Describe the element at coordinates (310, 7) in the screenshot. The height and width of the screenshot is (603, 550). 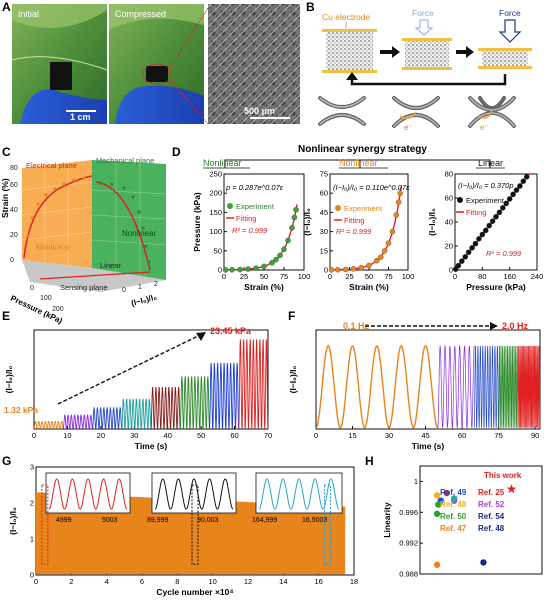
I see `panel-letter-b: B` at that location.